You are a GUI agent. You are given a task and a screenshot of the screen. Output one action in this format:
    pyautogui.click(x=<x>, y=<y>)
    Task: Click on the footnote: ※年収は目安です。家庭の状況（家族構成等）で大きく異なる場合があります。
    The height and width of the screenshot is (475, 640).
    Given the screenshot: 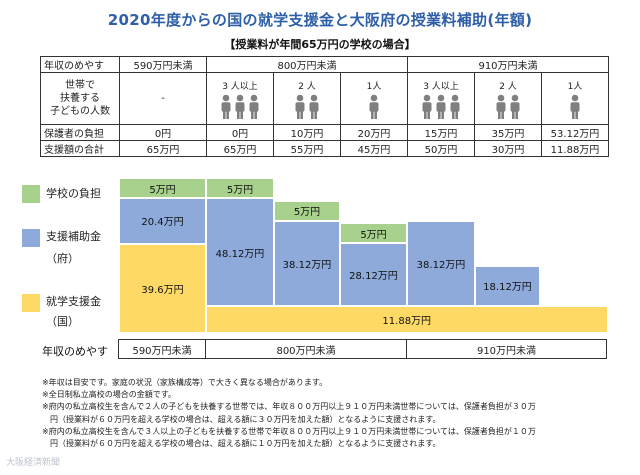 What is the action you would take?
    pyautogui.click(x=185, y=382)
    